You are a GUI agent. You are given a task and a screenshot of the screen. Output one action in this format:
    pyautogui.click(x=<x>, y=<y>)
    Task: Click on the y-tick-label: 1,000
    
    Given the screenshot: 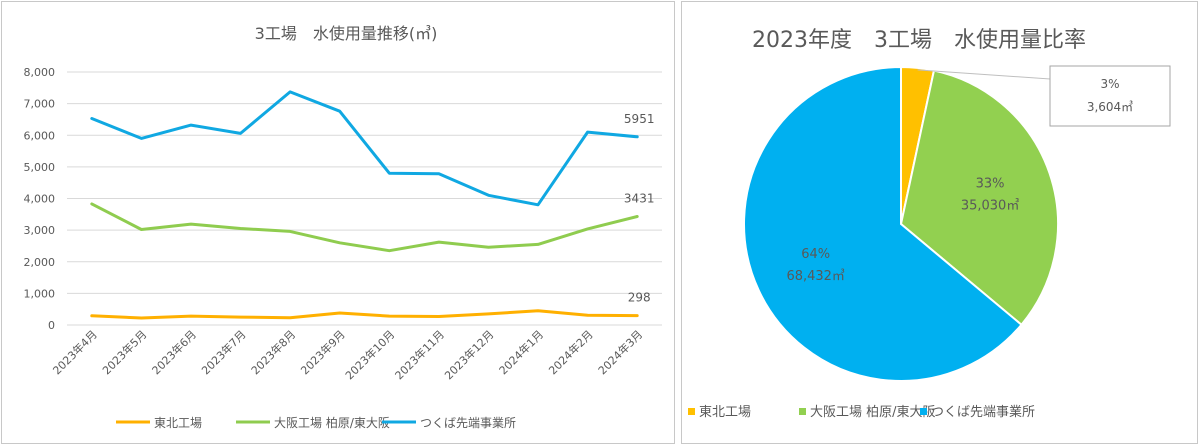 What is the action you would take?
    pyautogui.click(x=40, y=293)
    